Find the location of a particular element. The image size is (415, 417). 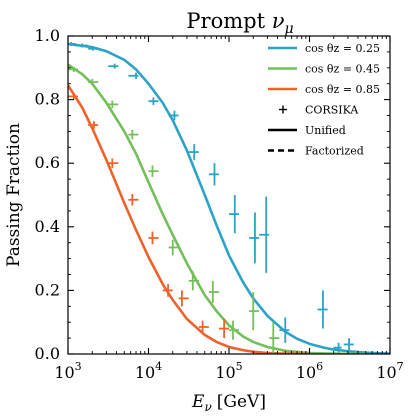

y-tick-label: 0.4 is located at coordinates (47, 226).